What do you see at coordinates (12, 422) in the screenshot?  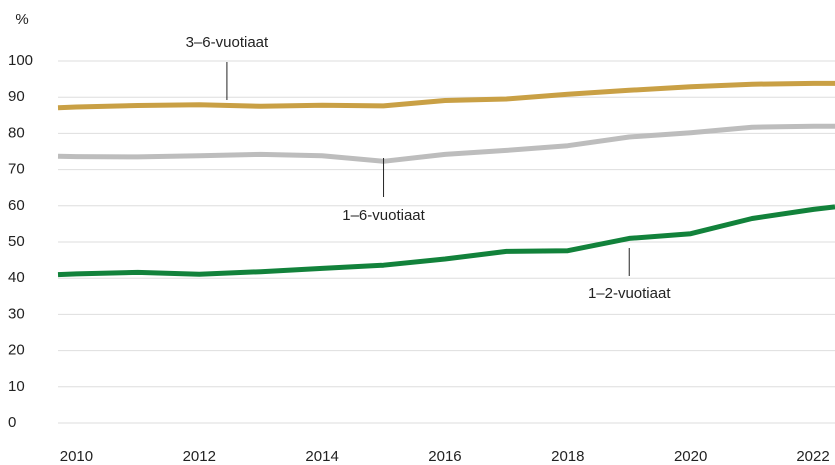 I see `y-tick-label: 0` at bounding box center [12, 422].